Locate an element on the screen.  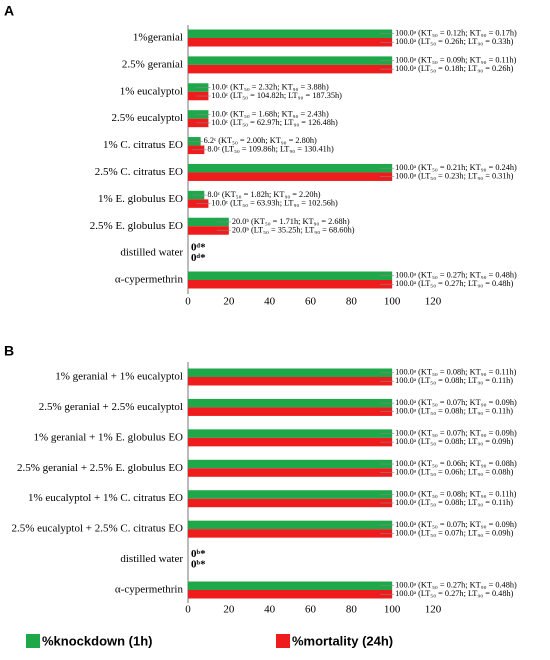
category-label: 2.5% eucalyptol + 2.5% C. citratus EO is located at coordinates (98, 529).